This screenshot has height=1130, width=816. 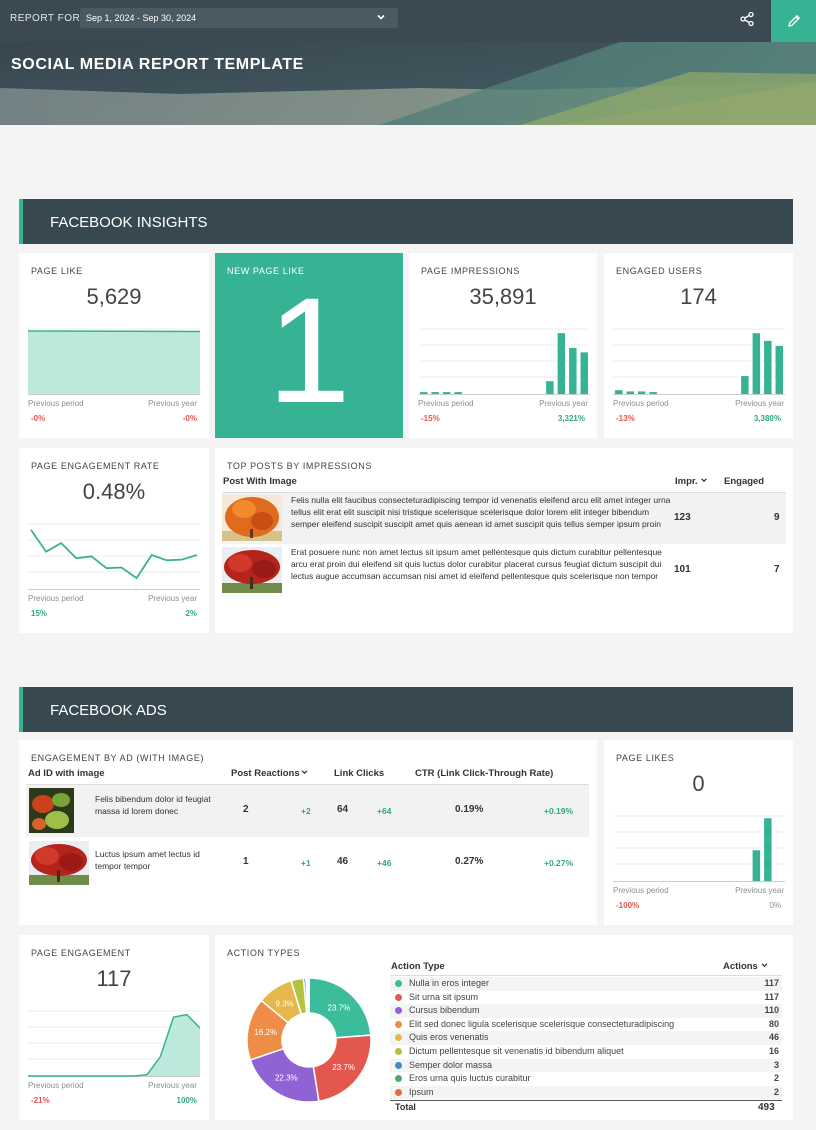 I want to click on action-type-row: Nulla in eros integer 117, so click(x=586, y=984).